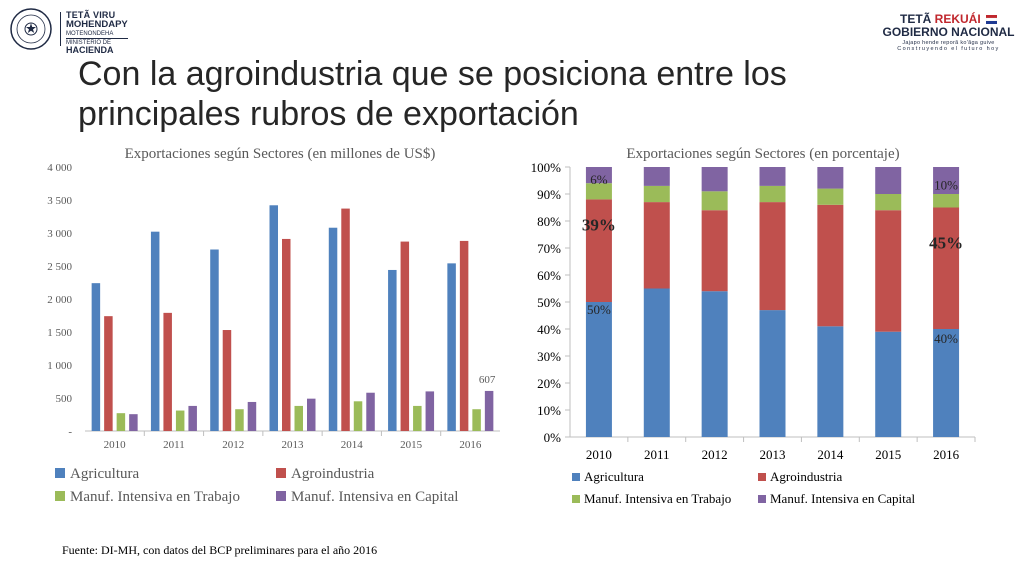 The height and width of the screenshot is (576, 1024). I want to click on chart2-y-tick: 100%, so click(546, 167).